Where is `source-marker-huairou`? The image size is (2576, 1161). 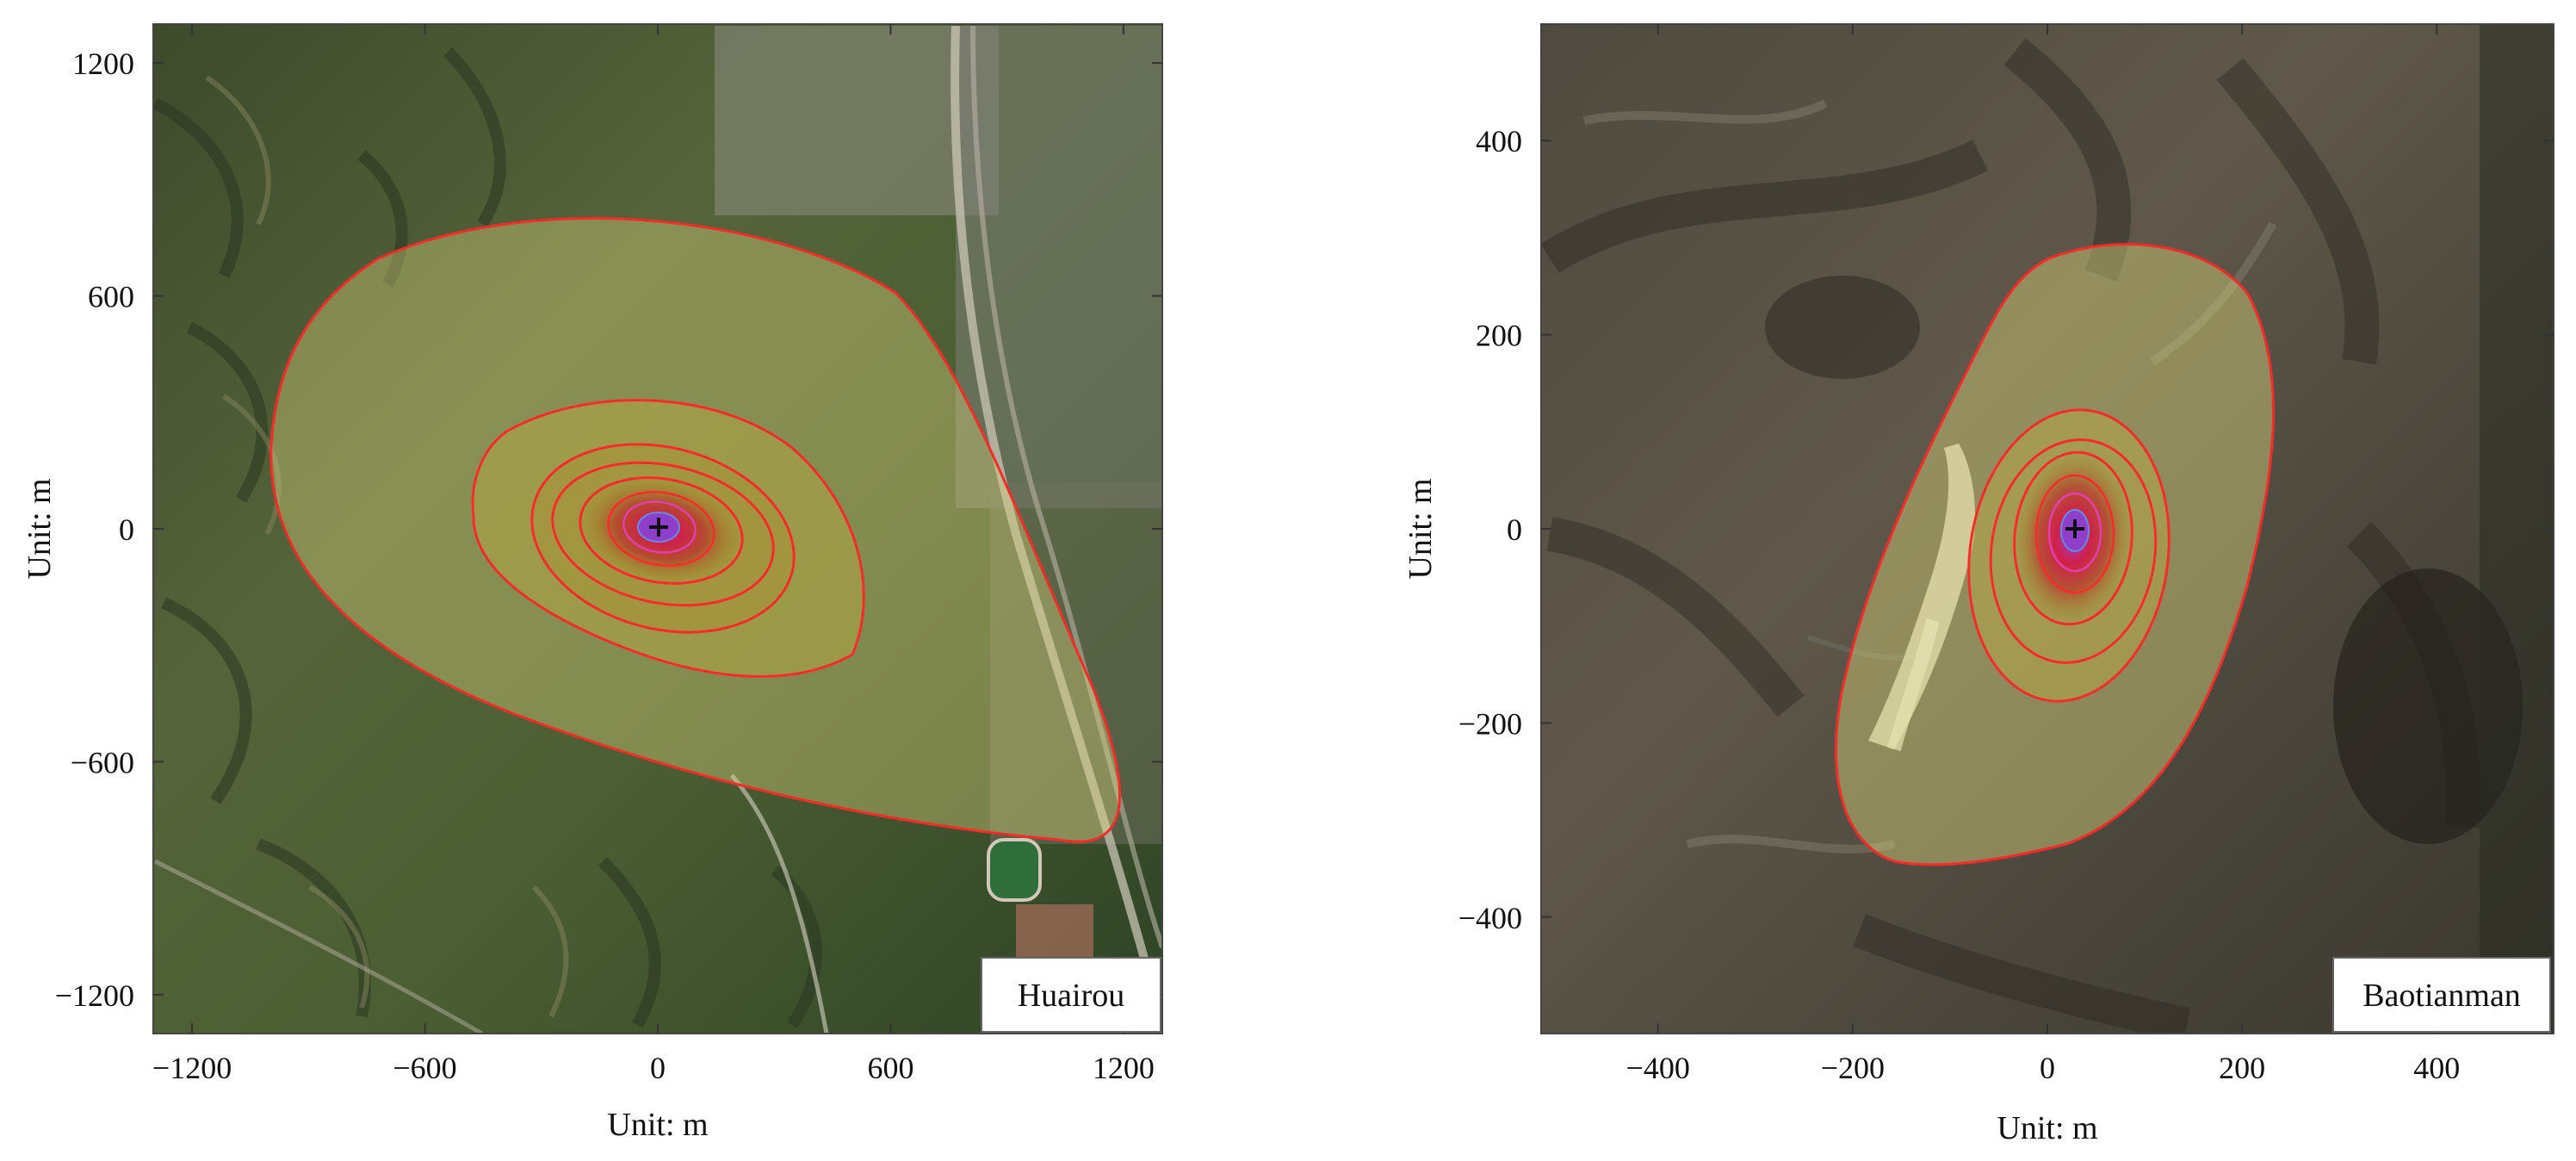
source-marker-huairou is located at coordinates (658, 527).